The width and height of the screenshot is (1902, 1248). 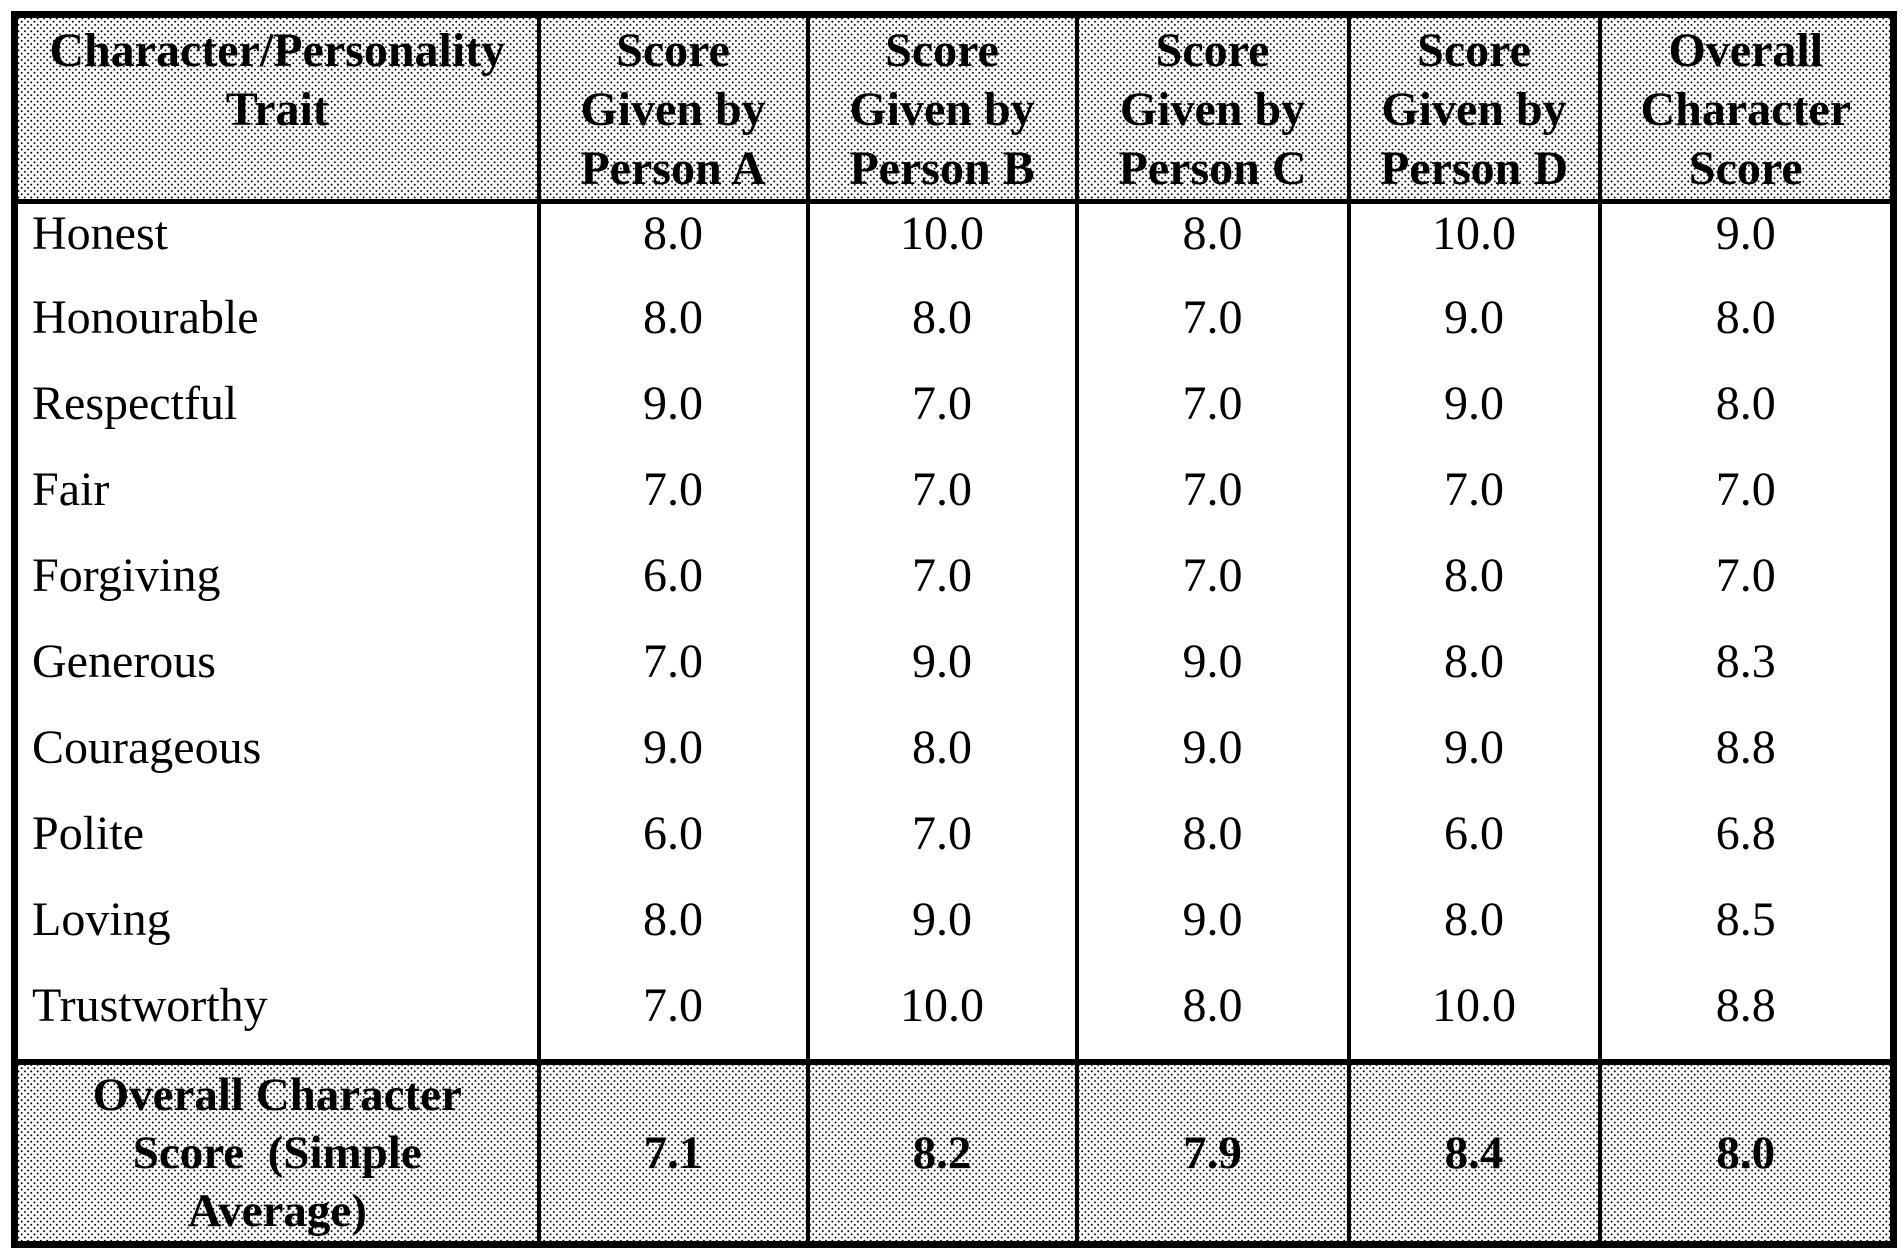 I want to click on summary-label-line: Score (Simple, so click(x=277, y=1152).